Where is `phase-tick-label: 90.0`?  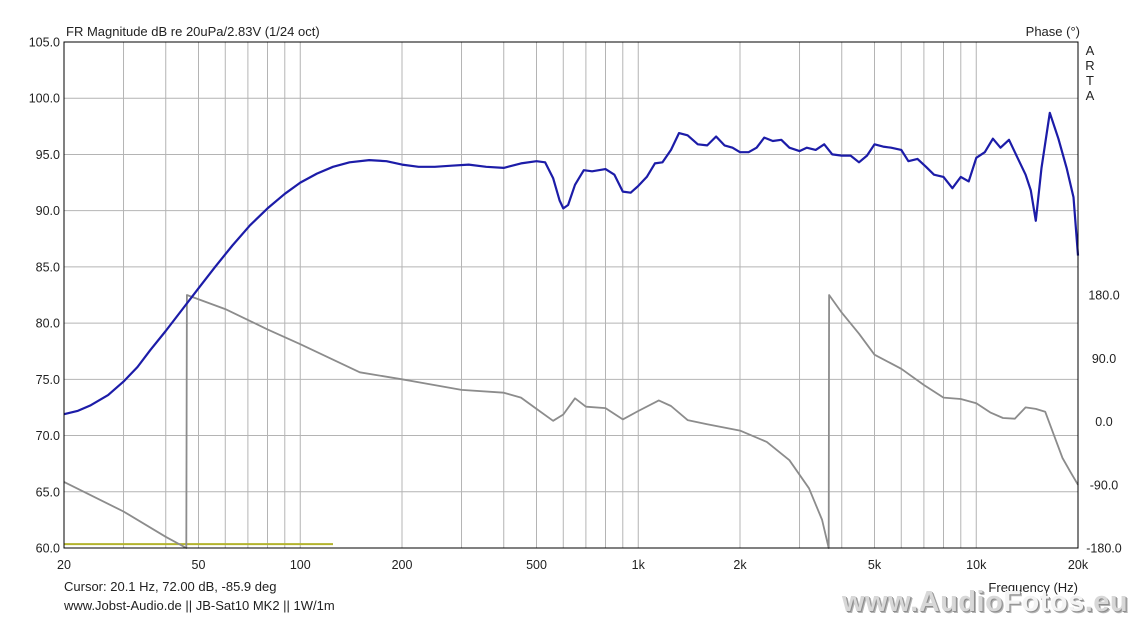 phase-tick-label: 90.0 is located at coordinates (1104, 359).